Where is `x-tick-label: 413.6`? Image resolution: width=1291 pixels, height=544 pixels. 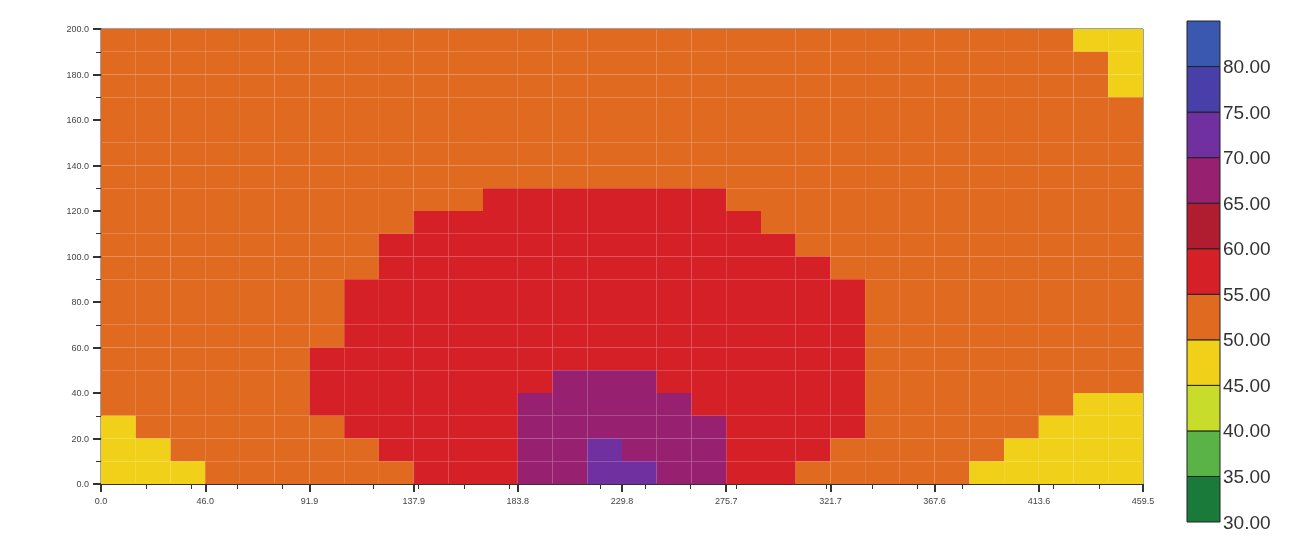
x-tick-label: 413.6 is located at coordinates (1039, 500).